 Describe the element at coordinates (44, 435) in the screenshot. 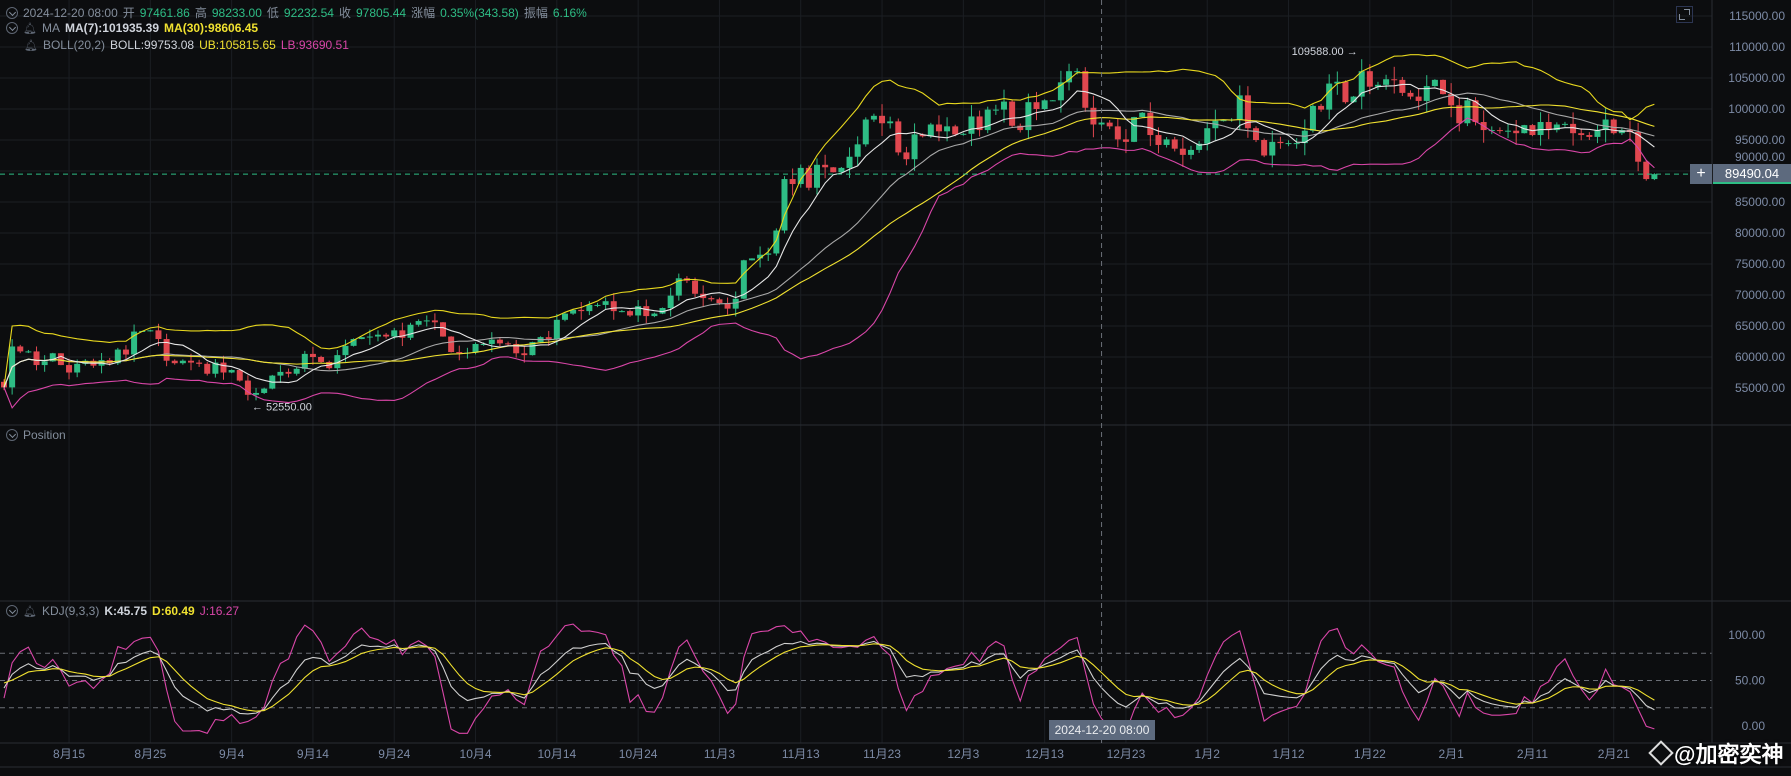

I see `position-name: Position` at that location.